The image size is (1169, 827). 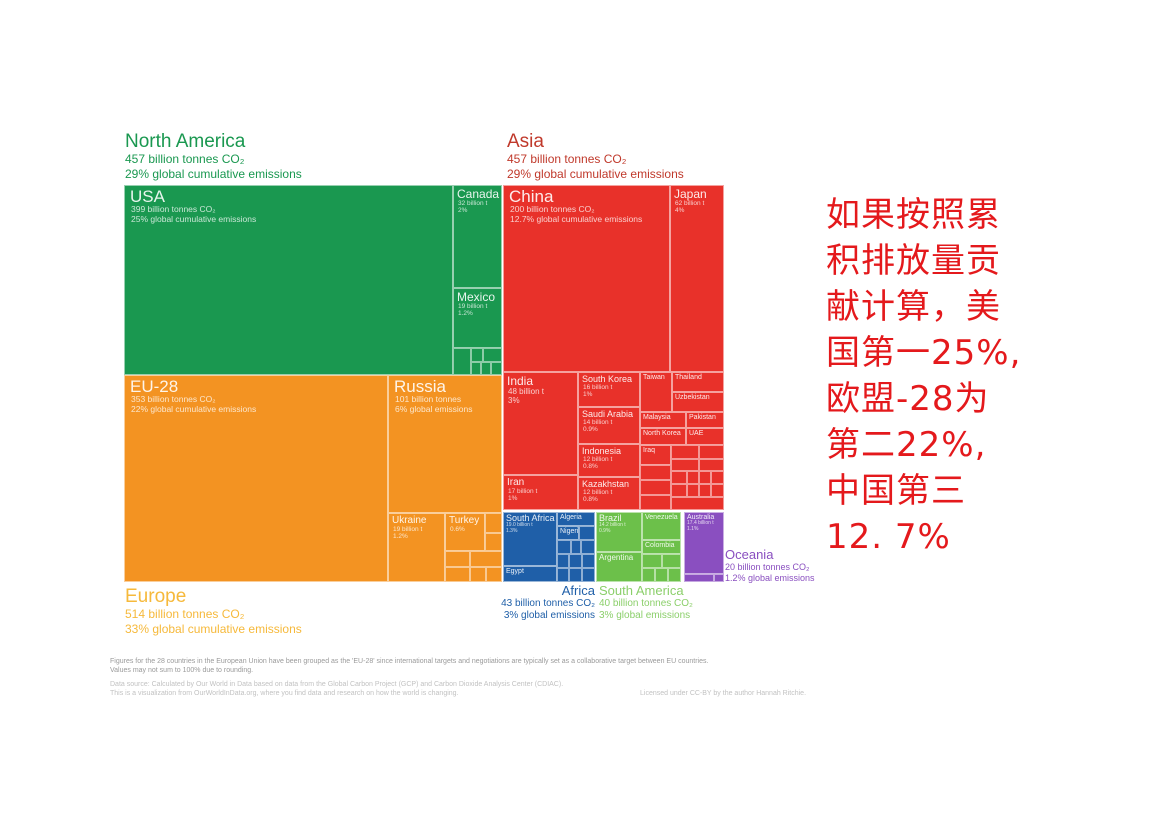 What do you see at coordinates (913, 307) in the screenshot?
I see `annotation-line: 献计算，美` at bounding box center [913, 307].